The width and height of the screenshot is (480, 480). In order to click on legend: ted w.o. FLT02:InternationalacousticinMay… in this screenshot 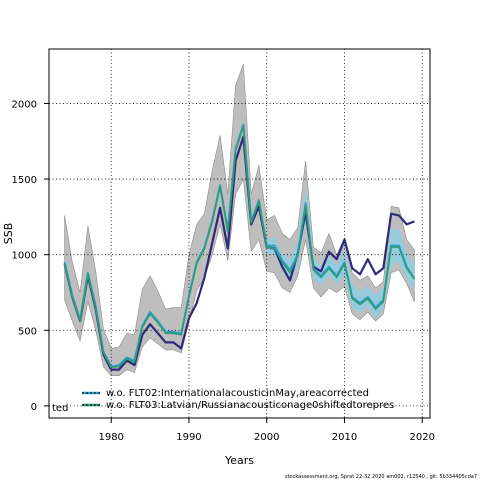, I will do `click(223, 401)`.